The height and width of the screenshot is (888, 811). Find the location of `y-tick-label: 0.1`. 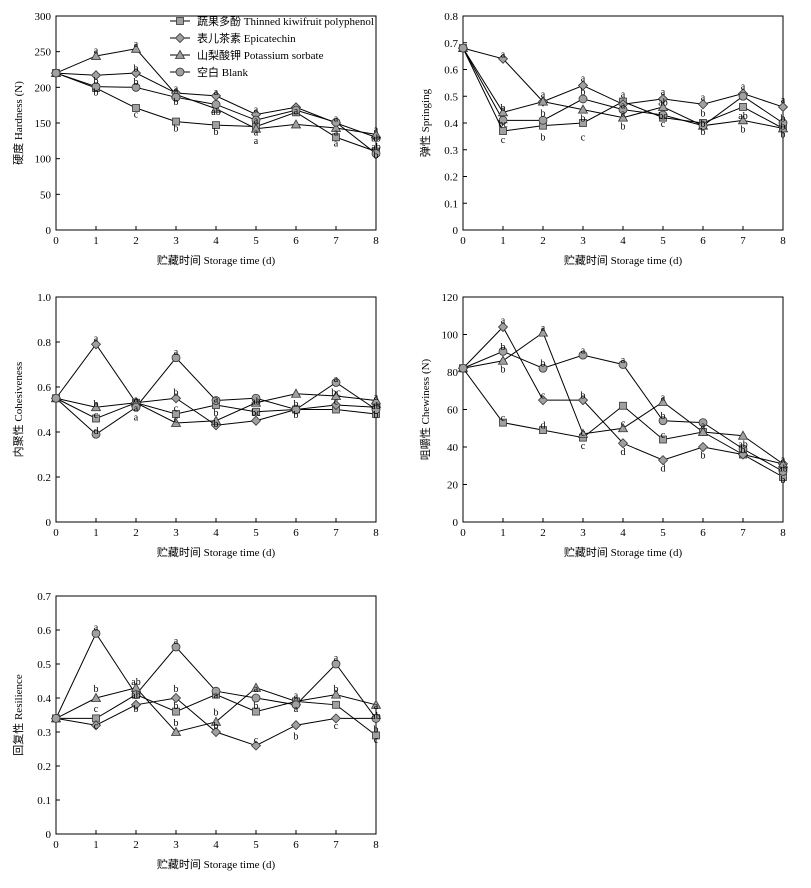

y-tick-label: 0.1 is located at coordinates (44, 801).